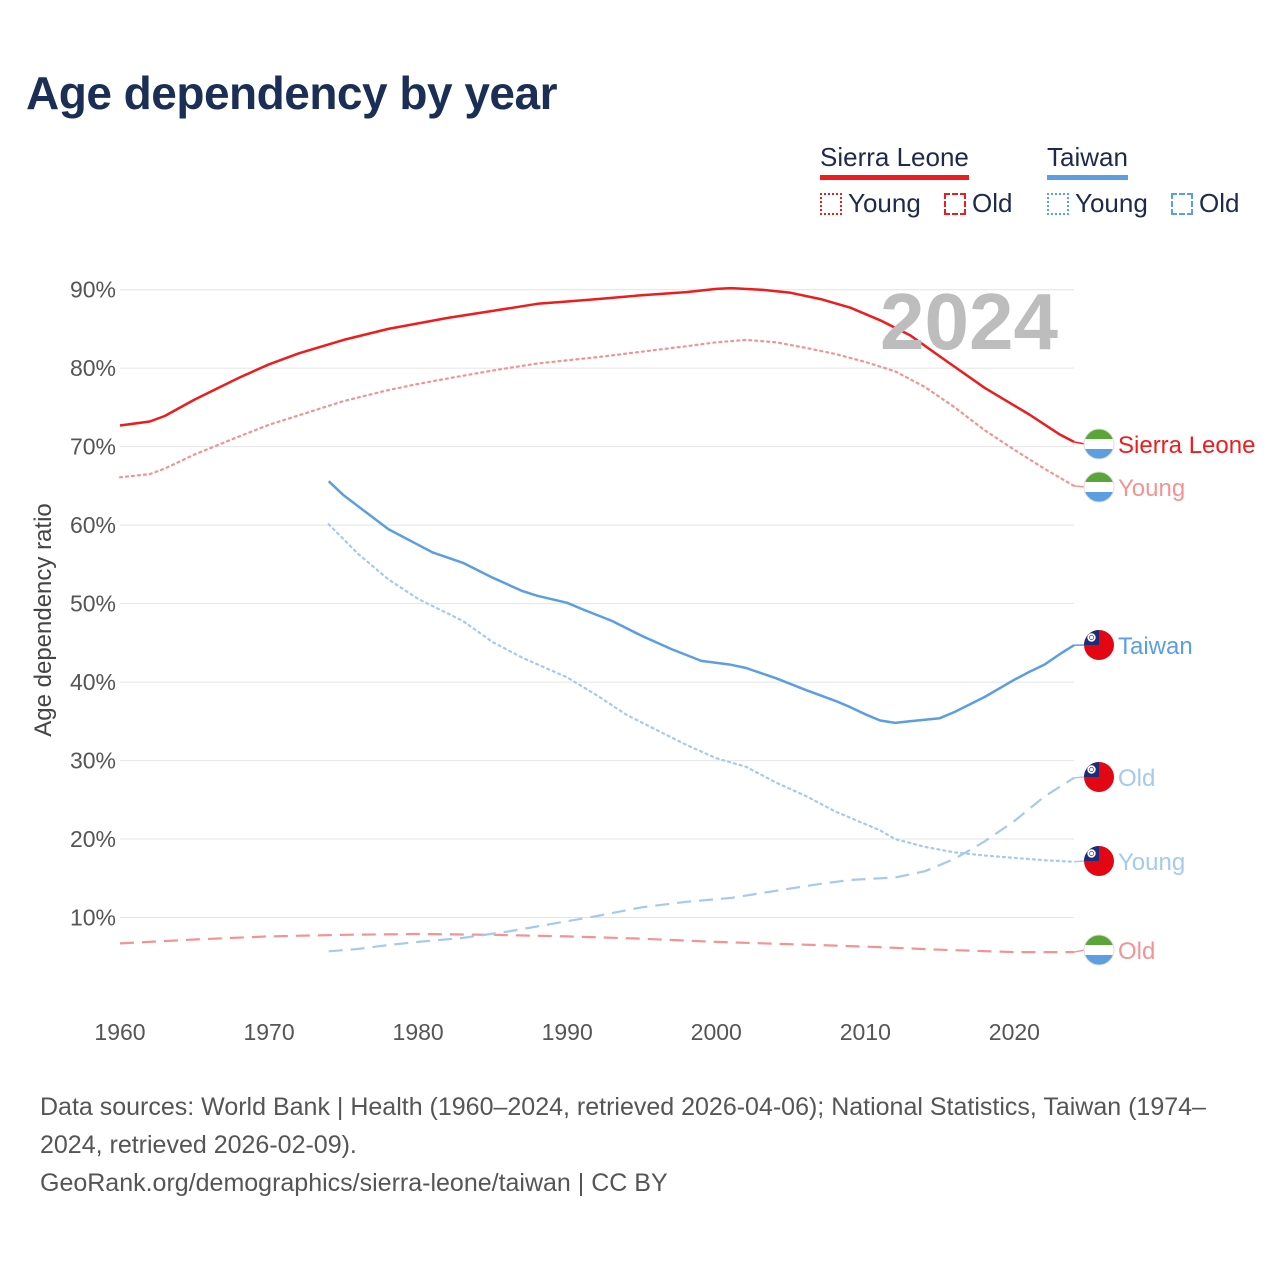 This screenshot has height=1280, width=1280. What do you see at coordinates (894, 161) in the screenshot?
I see `legend-country-name: Sierra Leone` at bounding box center [894, 161].